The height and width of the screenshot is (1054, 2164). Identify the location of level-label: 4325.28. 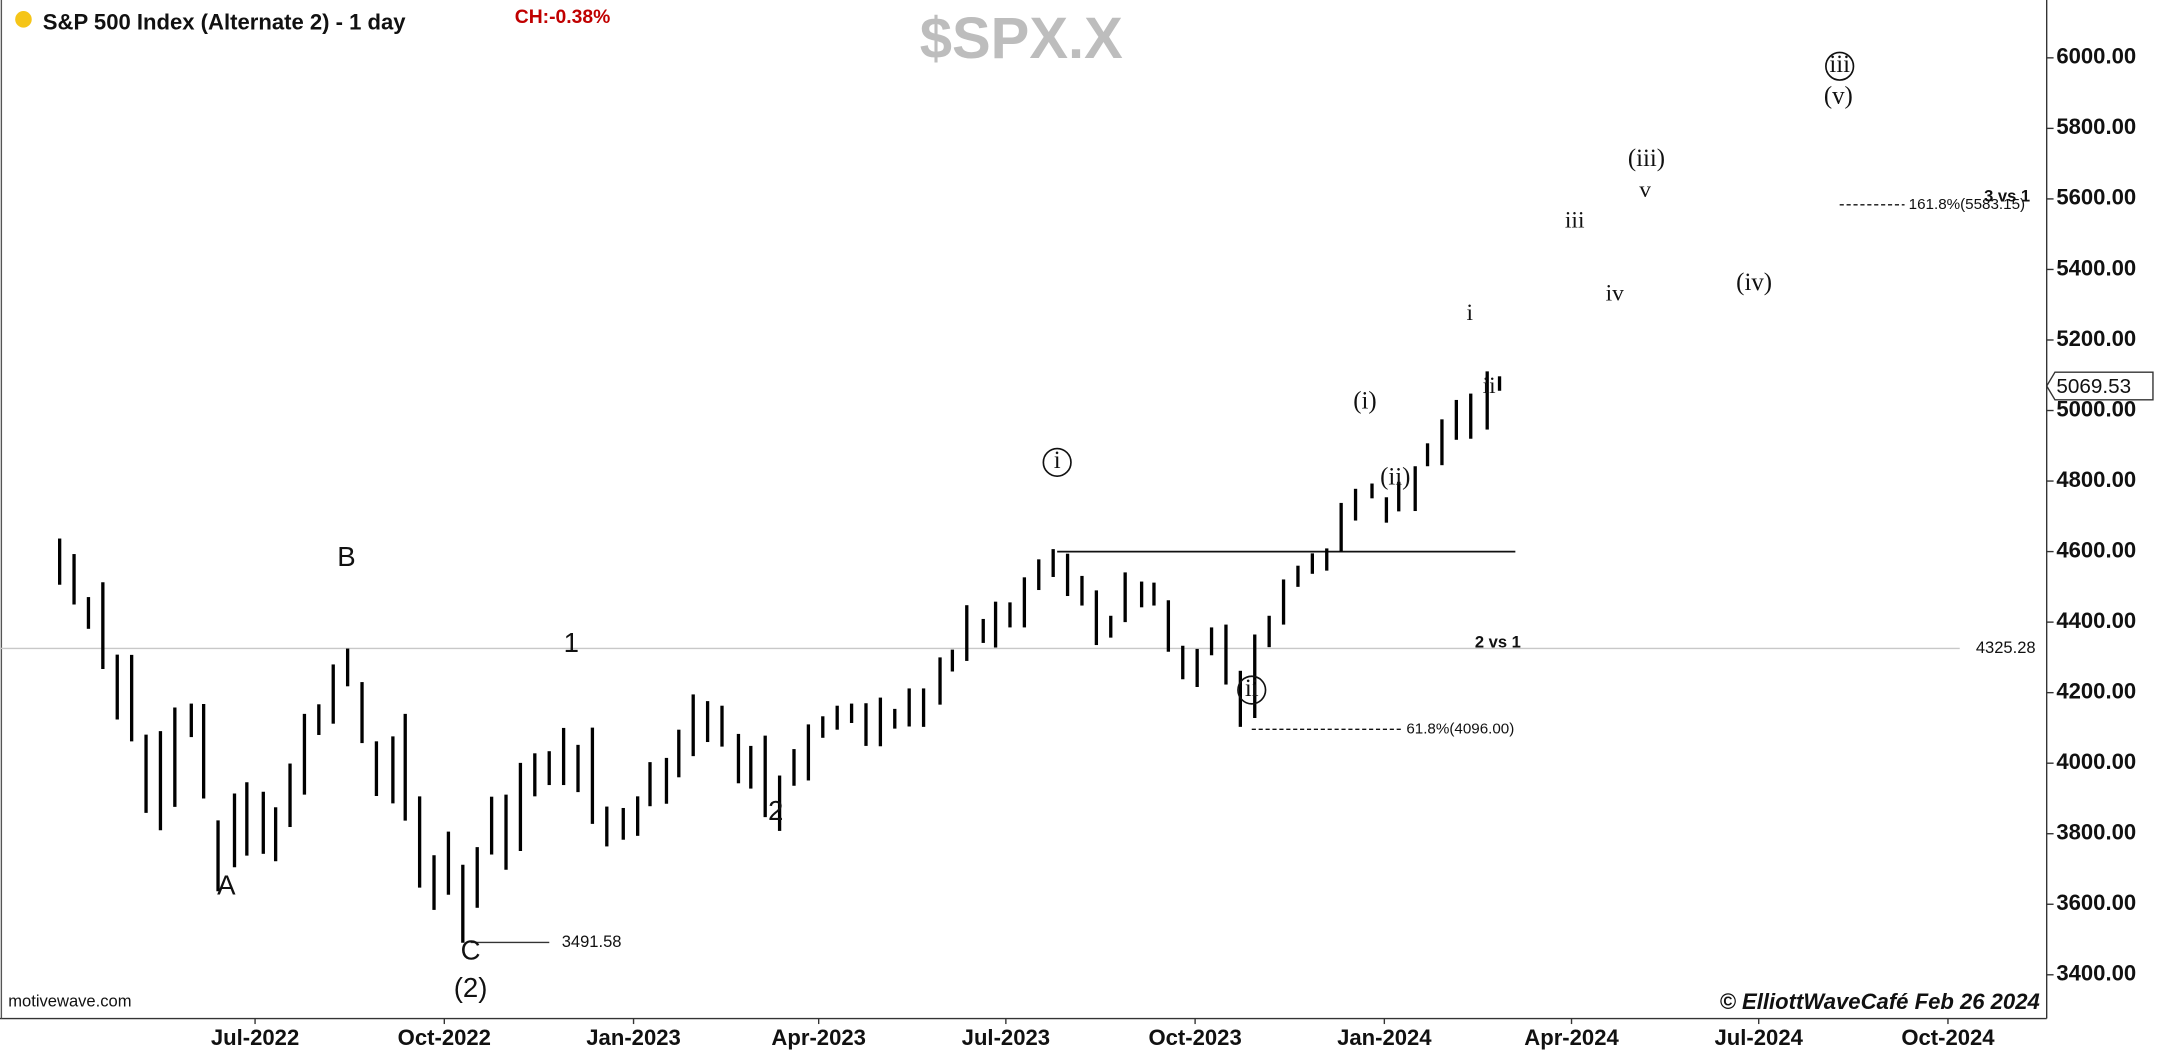
(2006, 647).